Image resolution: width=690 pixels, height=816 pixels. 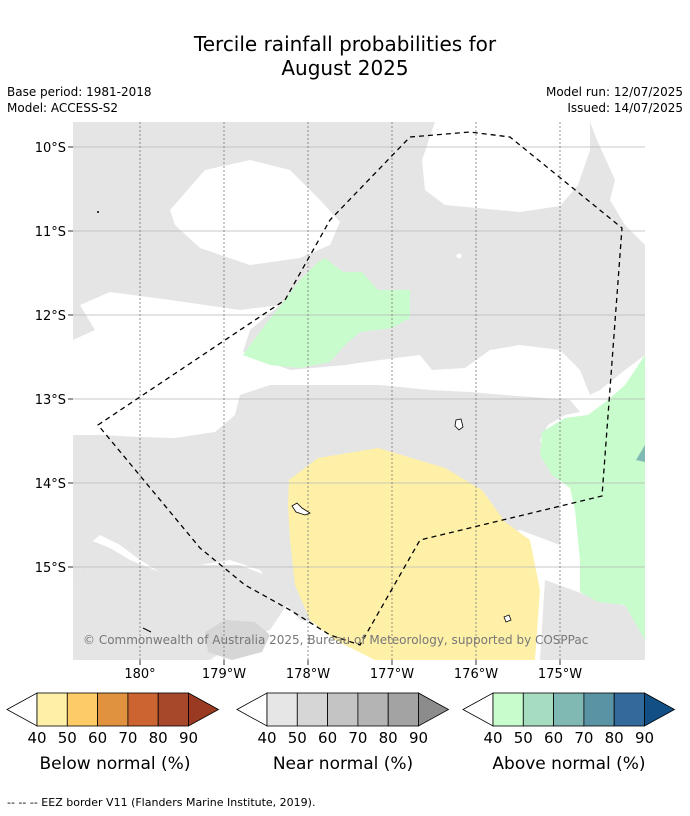 What do you see at coordinates (392, 674) in the screenshot?
I see `lon-label: 177°W` at bounding box center [392, 674].